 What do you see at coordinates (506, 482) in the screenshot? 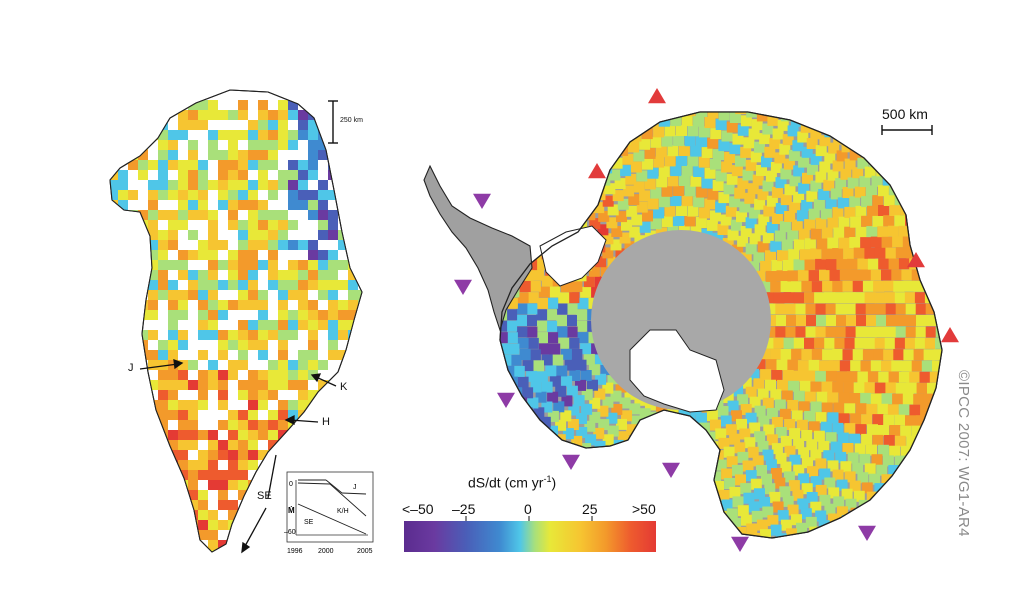
I see `colorbar-title-text: dS/dt (cm yr` at bounding box center [506, 482].